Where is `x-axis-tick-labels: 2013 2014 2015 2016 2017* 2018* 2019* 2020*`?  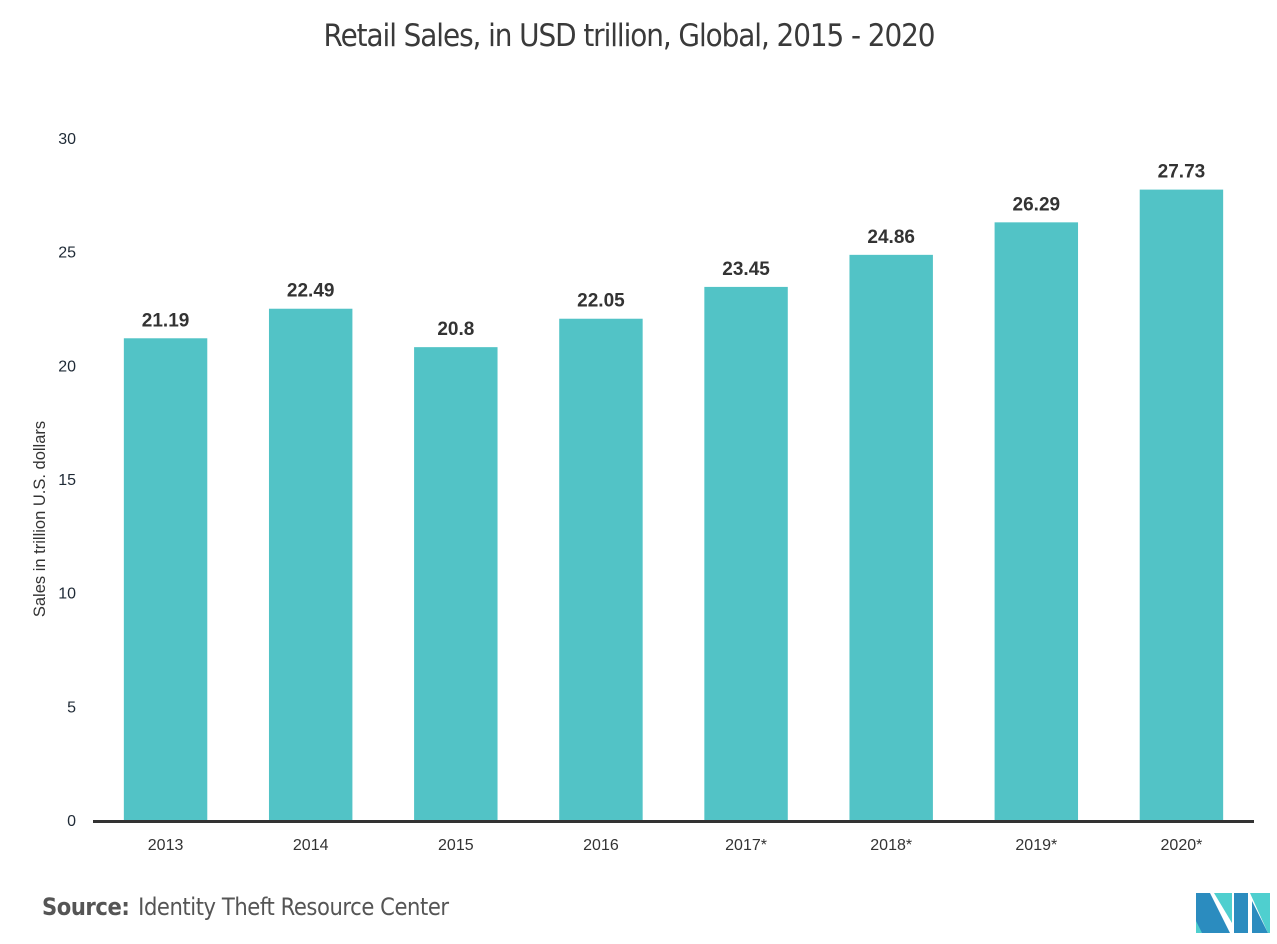
x-axis-tick-labels: 2013 2014 2015 2016 2017* 2018* 2019* 2020* is located at coordinates (675, 845).